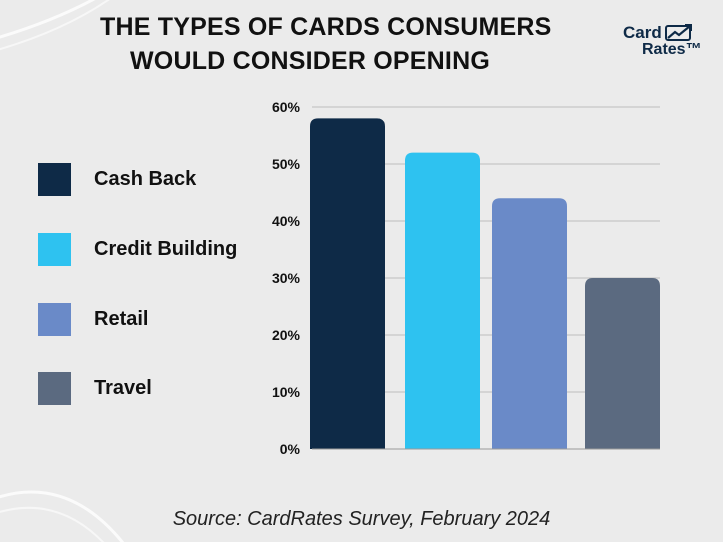 The width and height of the screenshot is (723, 542). Describe the element at coordinates (442, 300) in the screenshot. I see `bar-credit-building` at that location.